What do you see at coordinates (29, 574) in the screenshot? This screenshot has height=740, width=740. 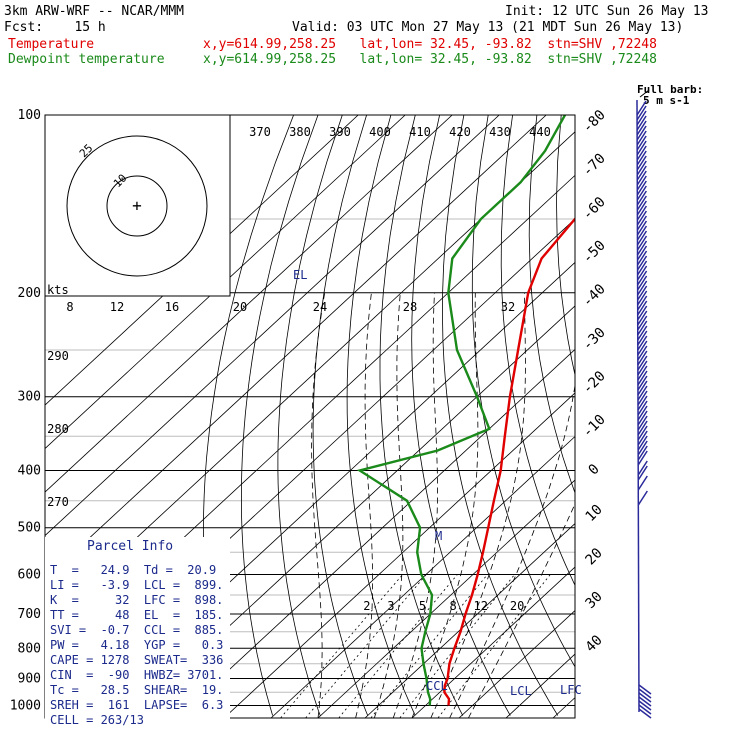 I see `pressure-tick-label: 600` at bounding box center [29, 574].